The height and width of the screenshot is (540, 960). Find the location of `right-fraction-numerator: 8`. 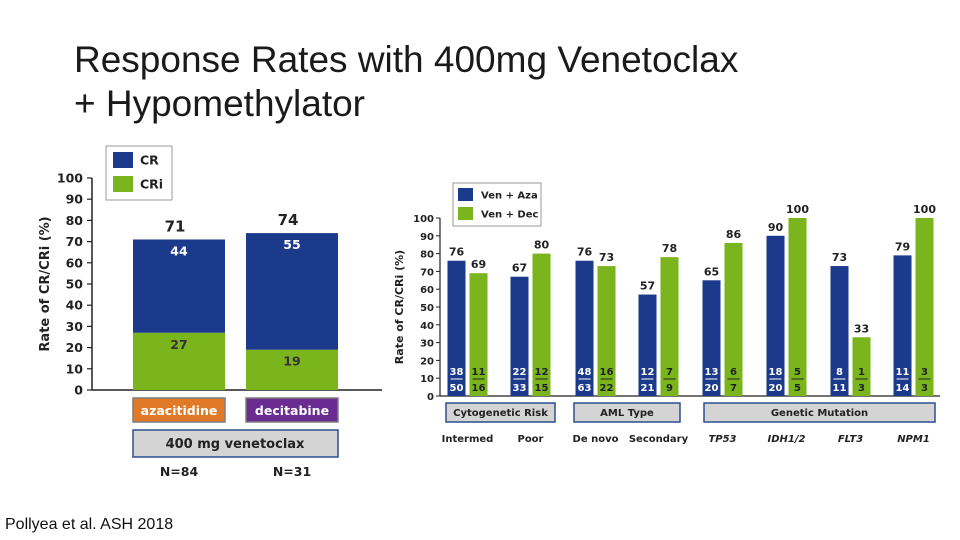

right-fraction-numerator: 8 is located at coordinates (839, 372).